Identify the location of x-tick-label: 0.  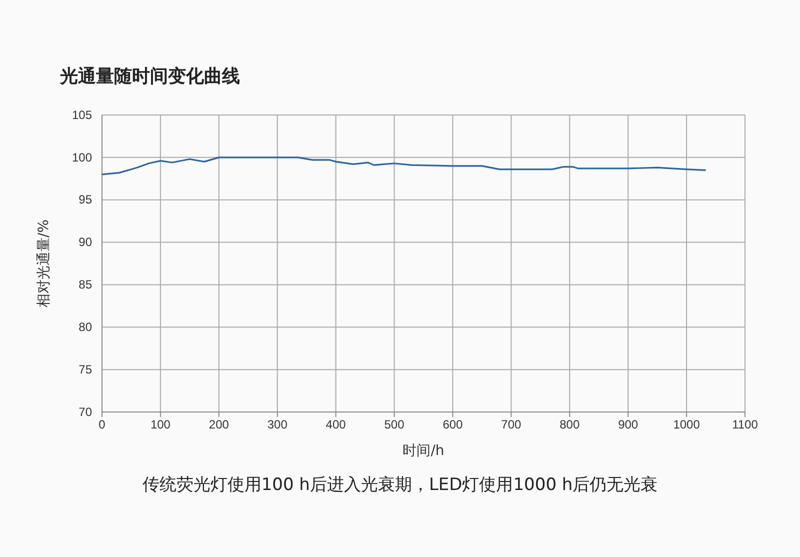
(102, 425).